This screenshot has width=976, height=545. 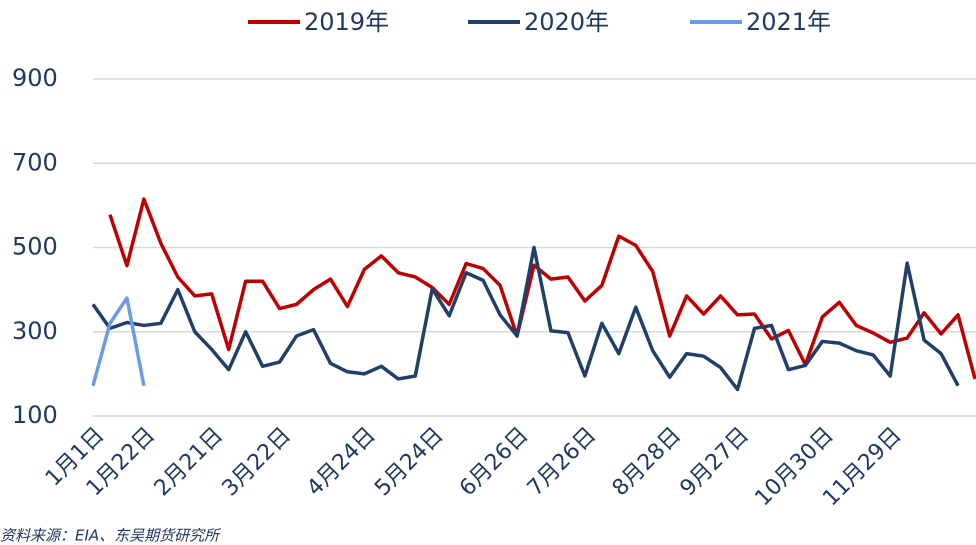 What do you see at coordinates (647, 462) in the screenshot?
I see `x-tick-label: 8月28日` at bounding box center [647, 462].